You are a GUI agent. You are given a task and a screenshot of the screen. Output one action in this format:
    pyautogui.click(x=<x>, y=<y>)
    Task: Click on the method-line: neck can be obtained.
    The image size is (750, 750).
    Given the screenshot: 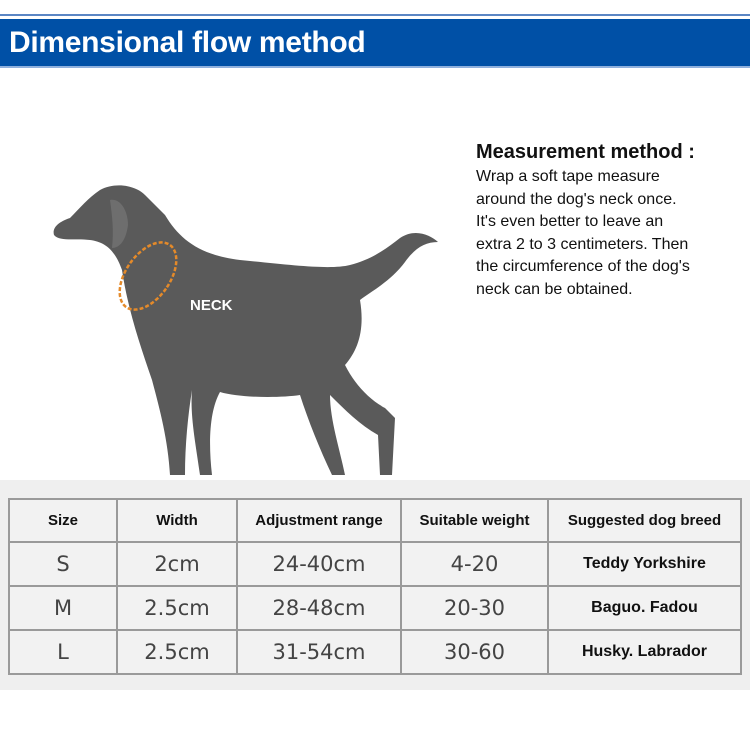 What is the action you would take?
    pyautogui.click(x=554, y=289)
    